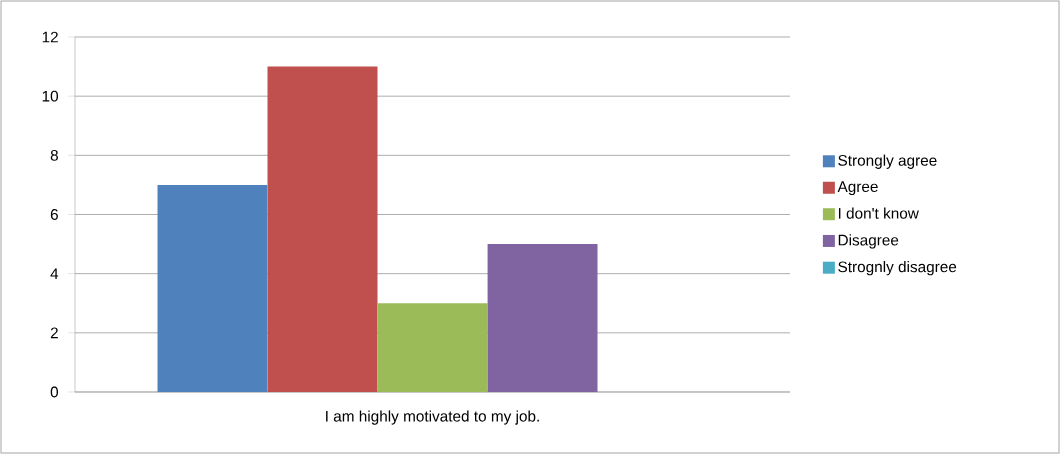 The height and width of the screenshot is (454, 1060). What do you see at coordinates (54, 273) in the screenshot?
I see `y-tick-label: 4` at bounding box center [54, 273].